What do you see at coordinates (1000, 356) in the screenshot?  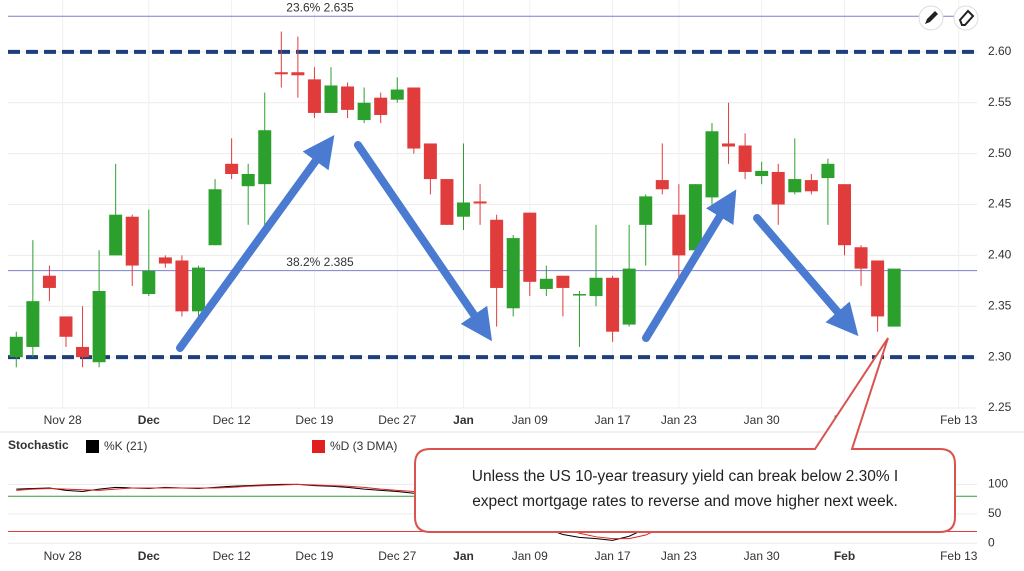 I see `y-tick-label: 2.30` at bounding box center [1000, 356].